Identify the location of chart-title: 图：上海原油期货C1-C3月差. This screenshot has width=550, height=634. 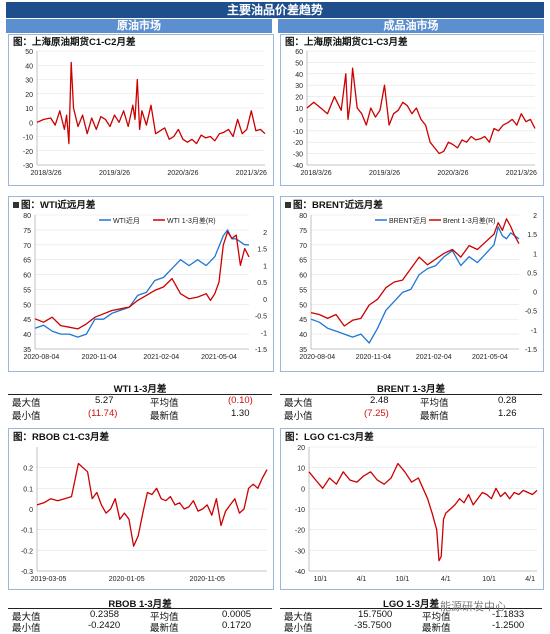
(346, 42).